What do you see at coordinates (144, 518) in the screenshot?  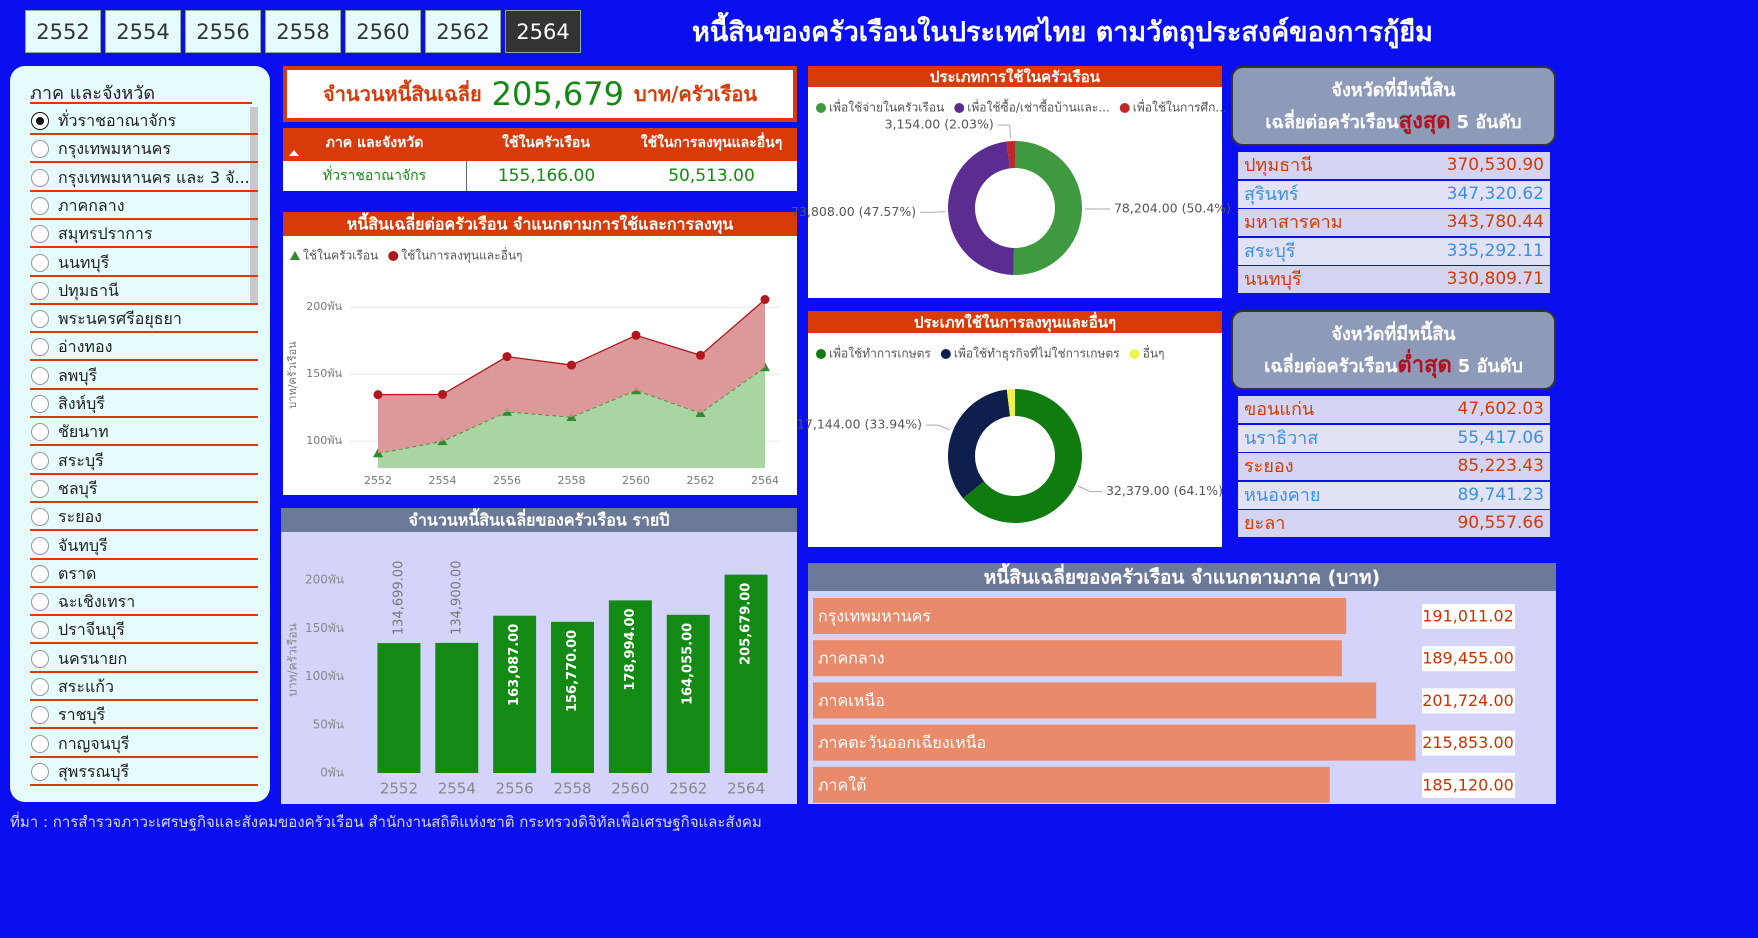 I see `slicer-item: ระยอง` at bounding box center [144, 518].